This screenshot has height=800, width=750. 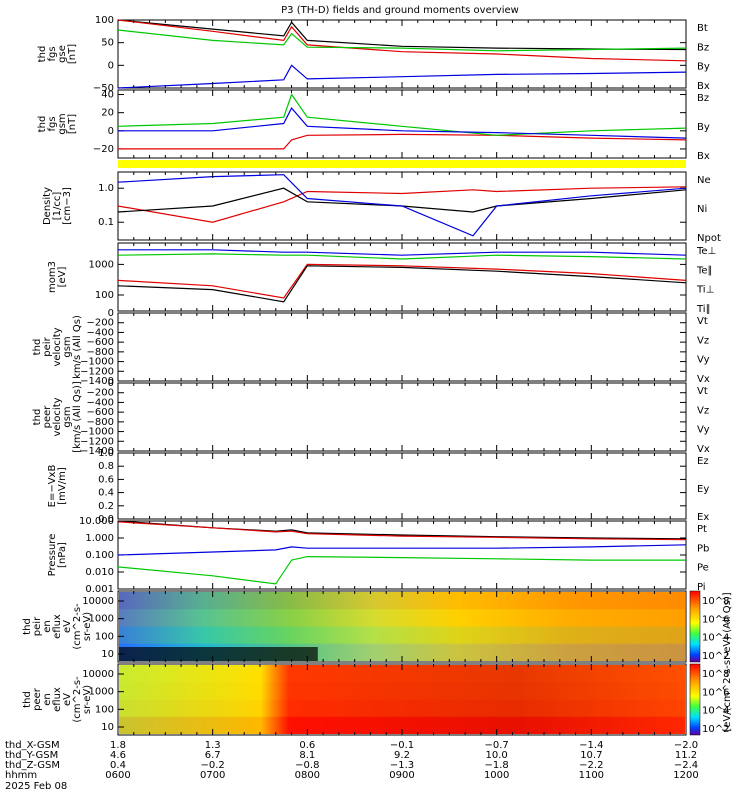 What do you see at coordinates (111, 383) in the screenshot?
I see `chart-peer_velocity-ytick: 0` at bounding box center [111, 383].